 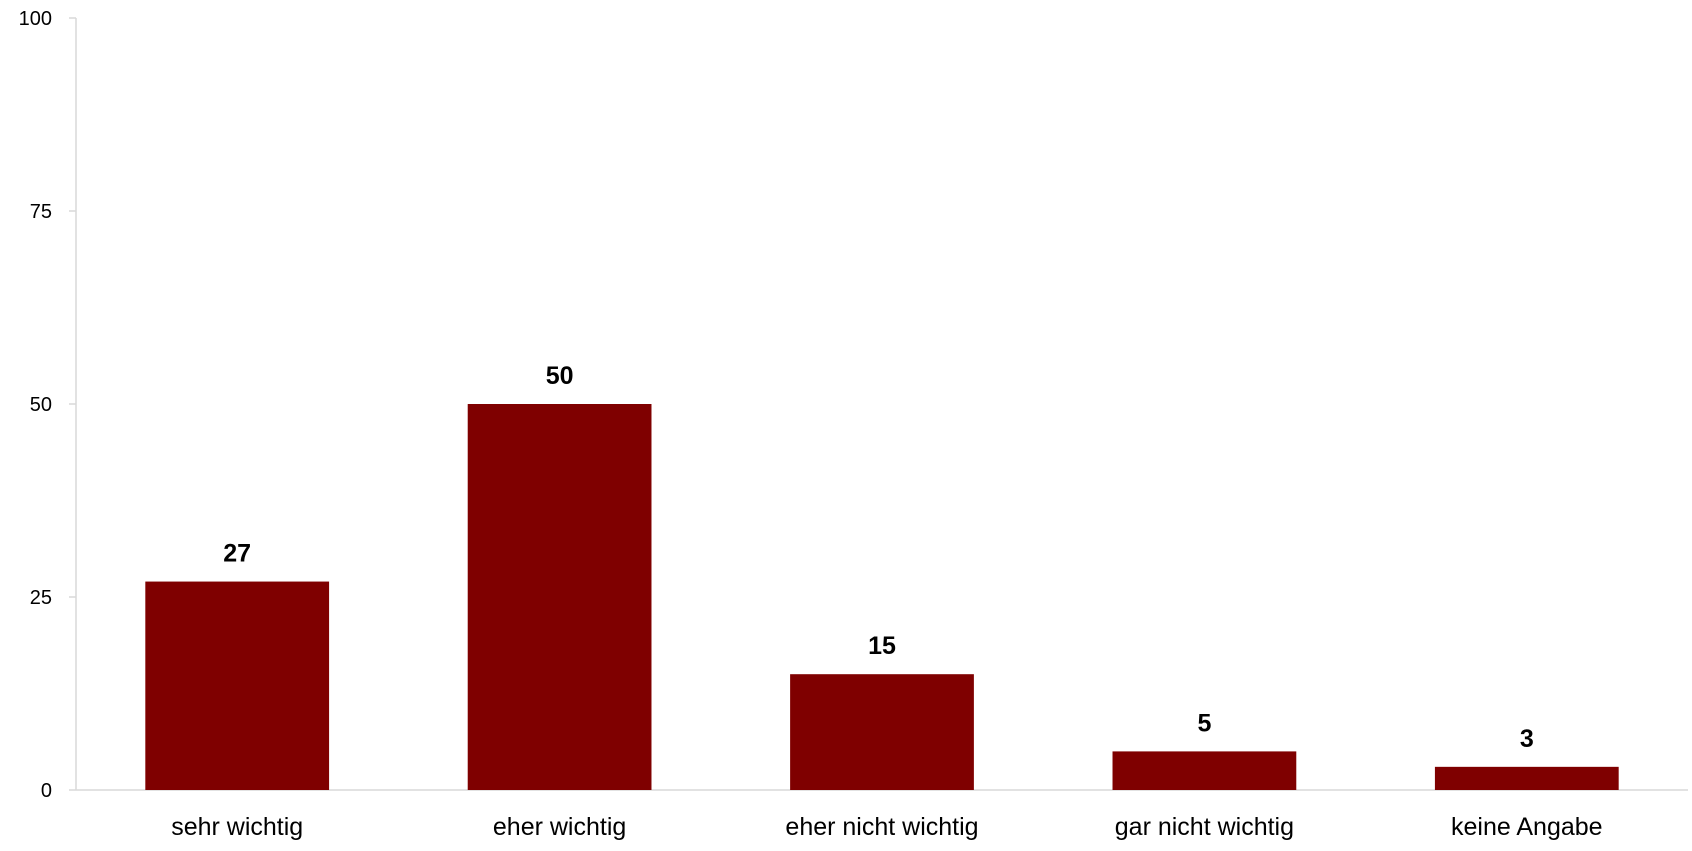 I want to click on data-label: 5, so click(x=1204, y=723).